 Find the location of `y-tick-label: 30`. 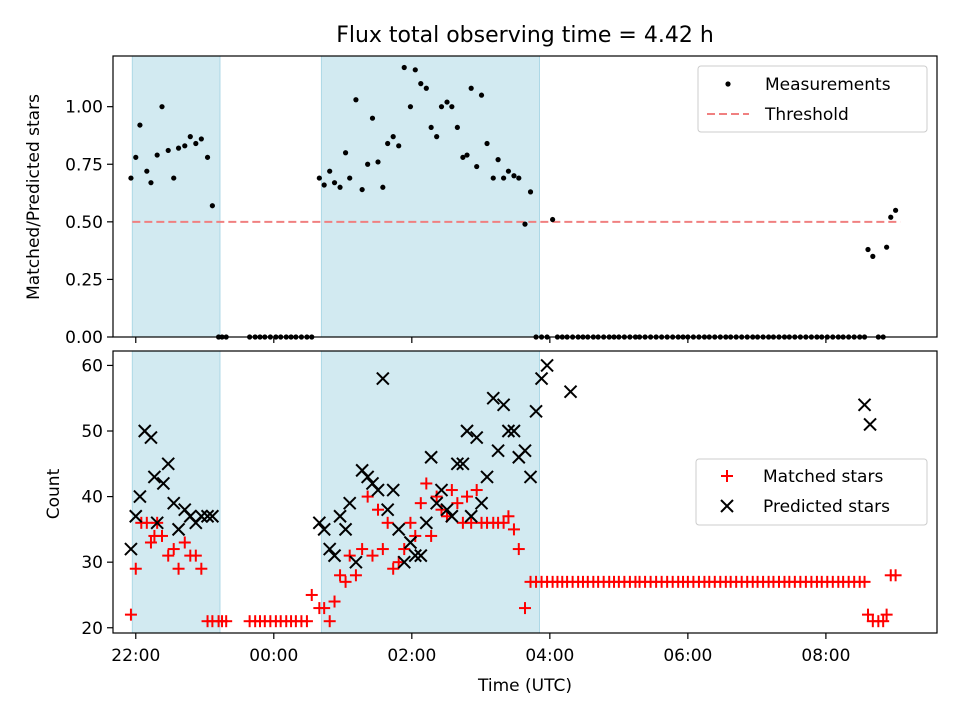

y-tick-label: 30 is located at coordinates (92, 563).